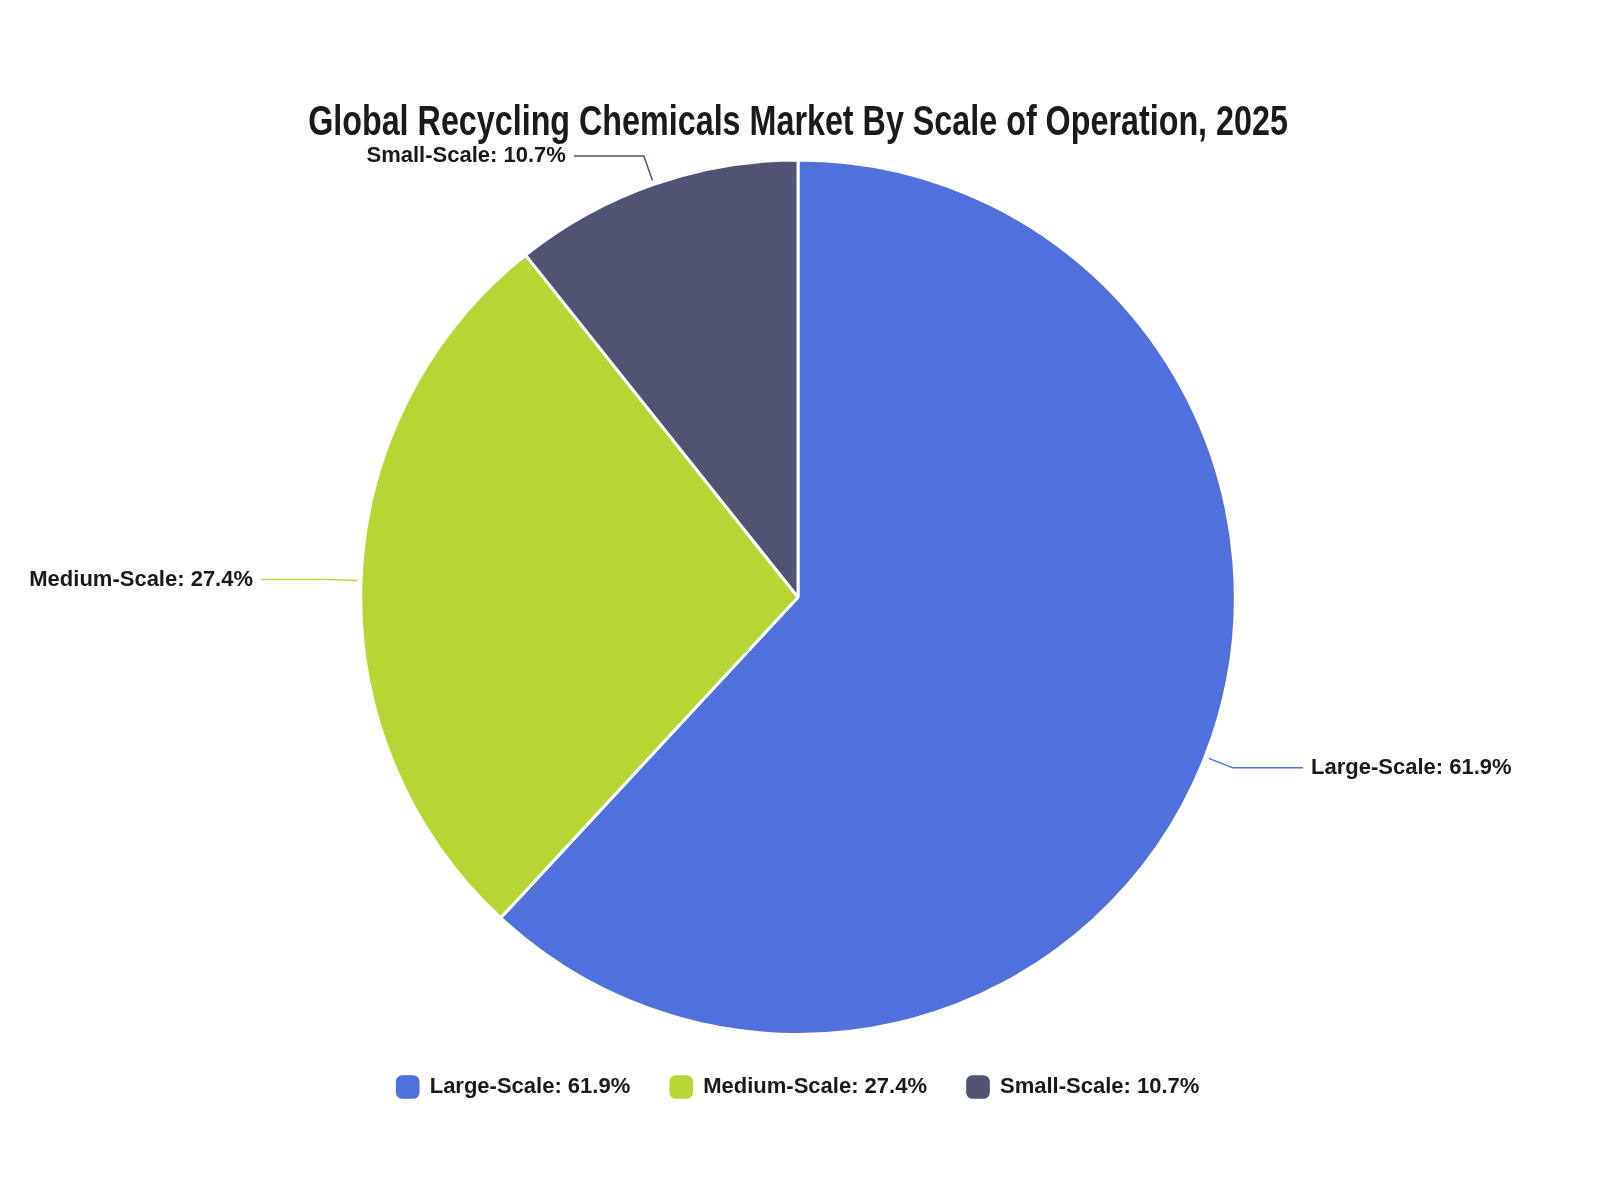  I want to click on legend-label: Large-Scale: 61.9%, so click(530, 1086).